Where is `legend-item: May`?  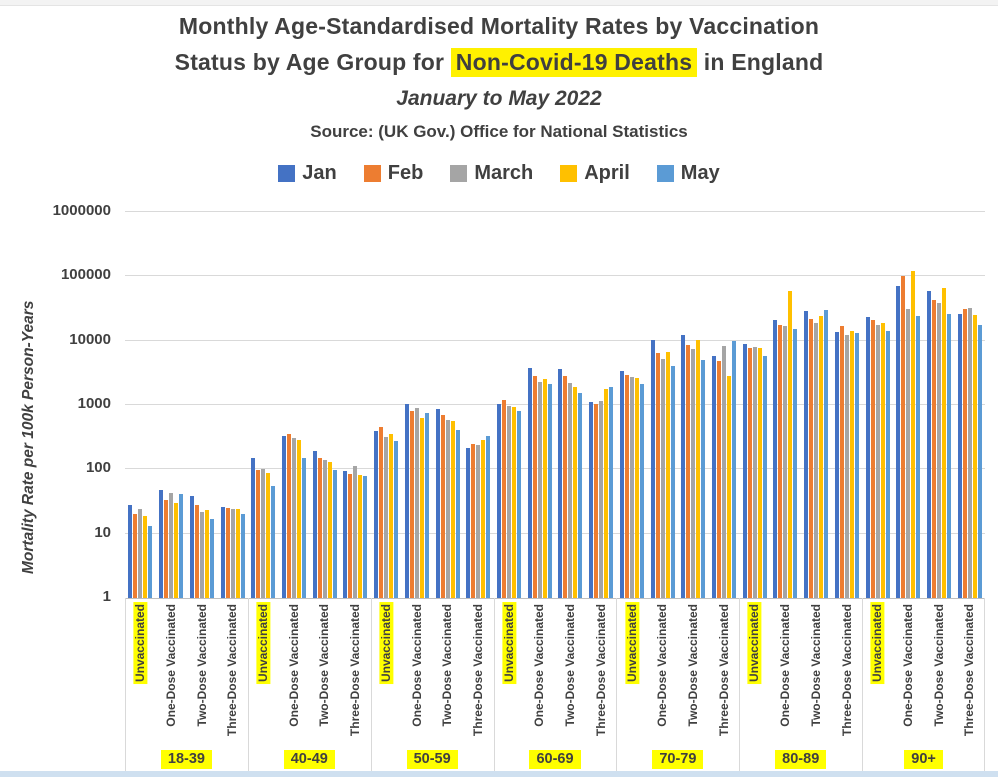
legend-item: May is located at coordinates (688, 173).